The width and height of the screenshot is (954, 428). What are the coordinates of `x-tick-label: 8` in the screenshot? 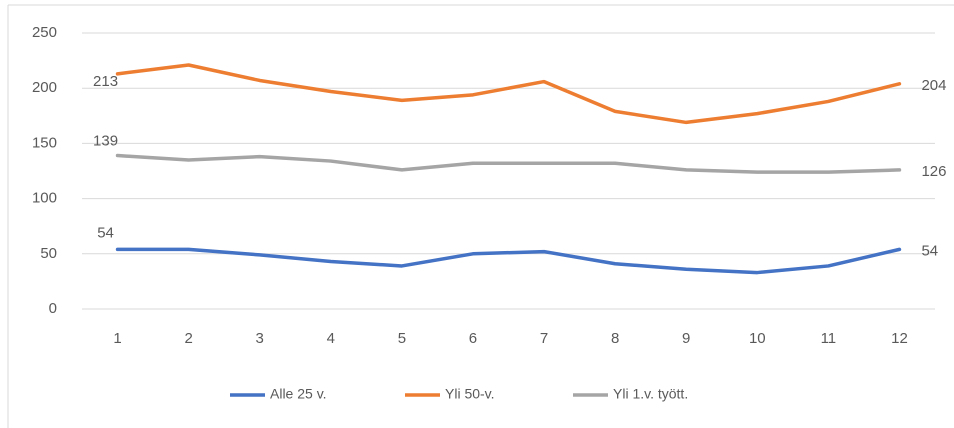 It's located at (615, 338).